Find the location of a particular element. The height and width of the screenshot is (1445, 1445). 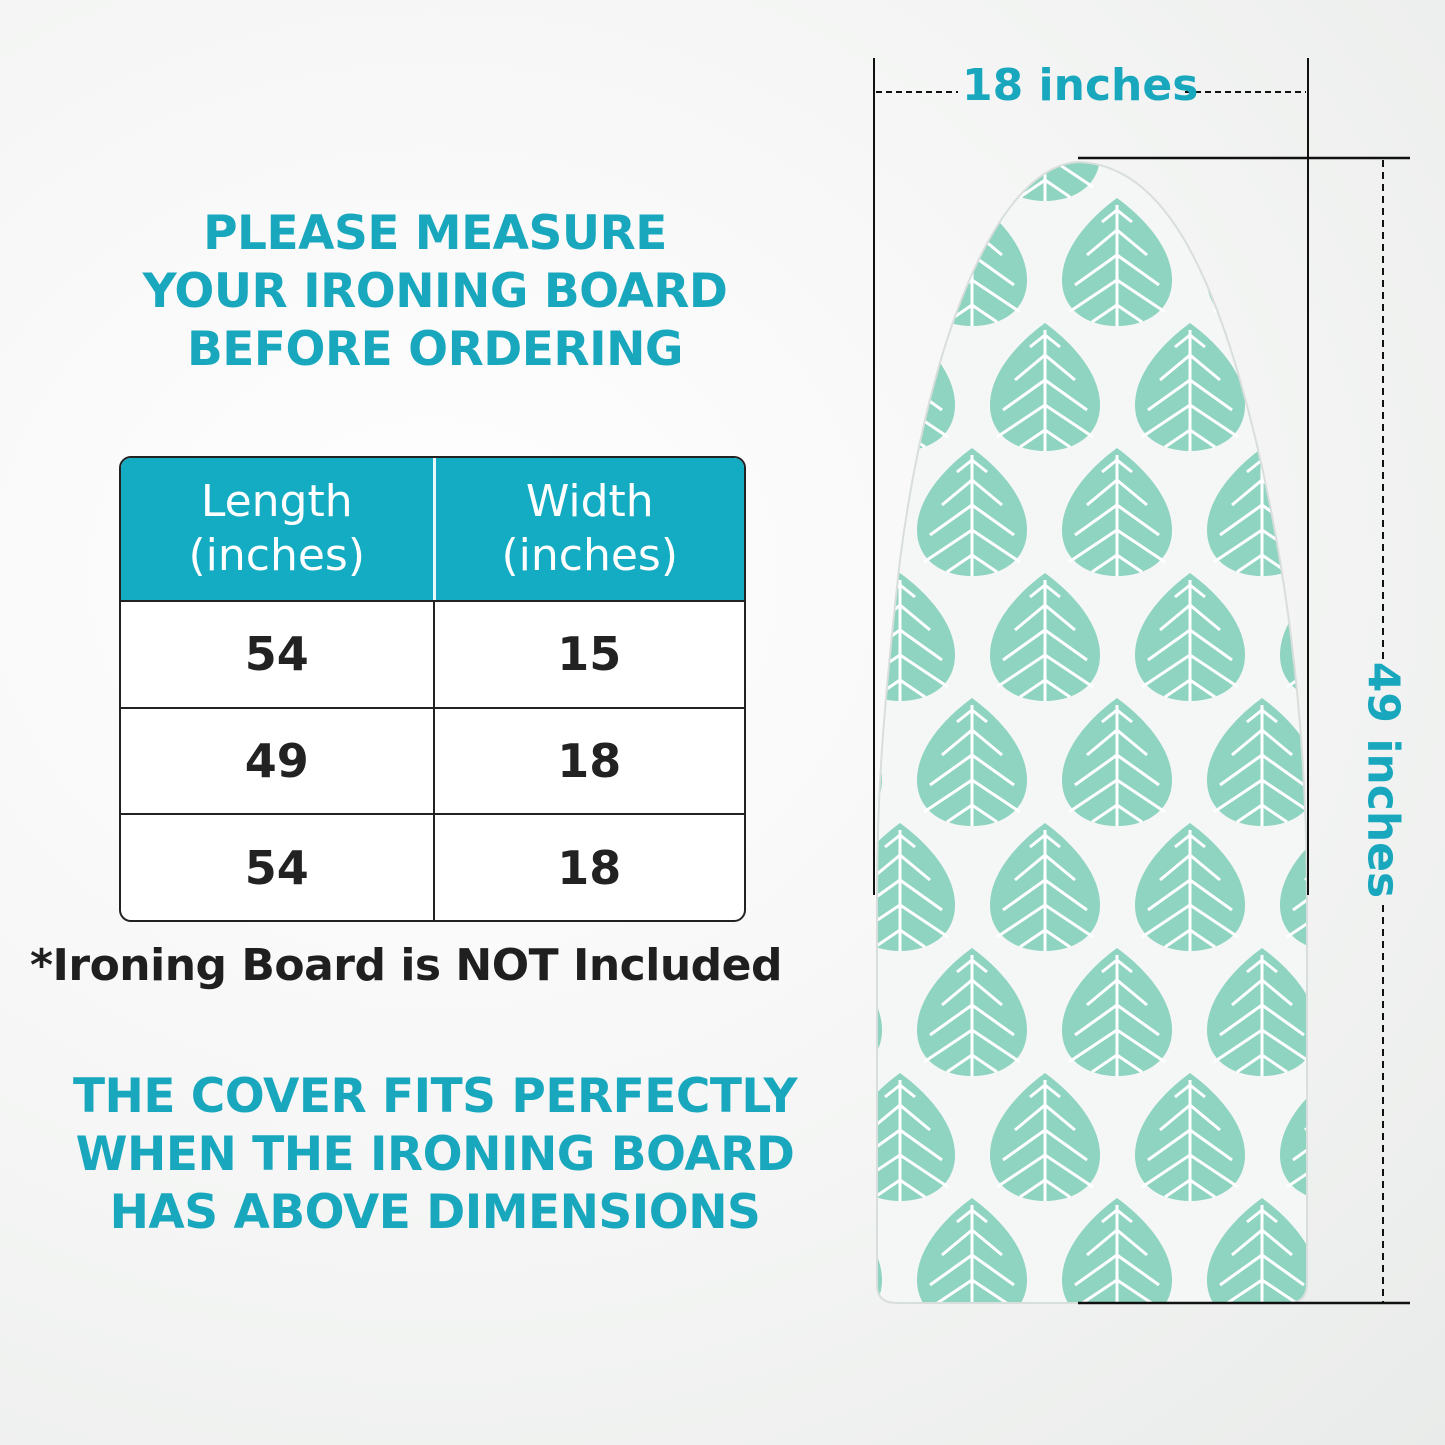

width-cell: 15 is located at coordinates (588, 653).